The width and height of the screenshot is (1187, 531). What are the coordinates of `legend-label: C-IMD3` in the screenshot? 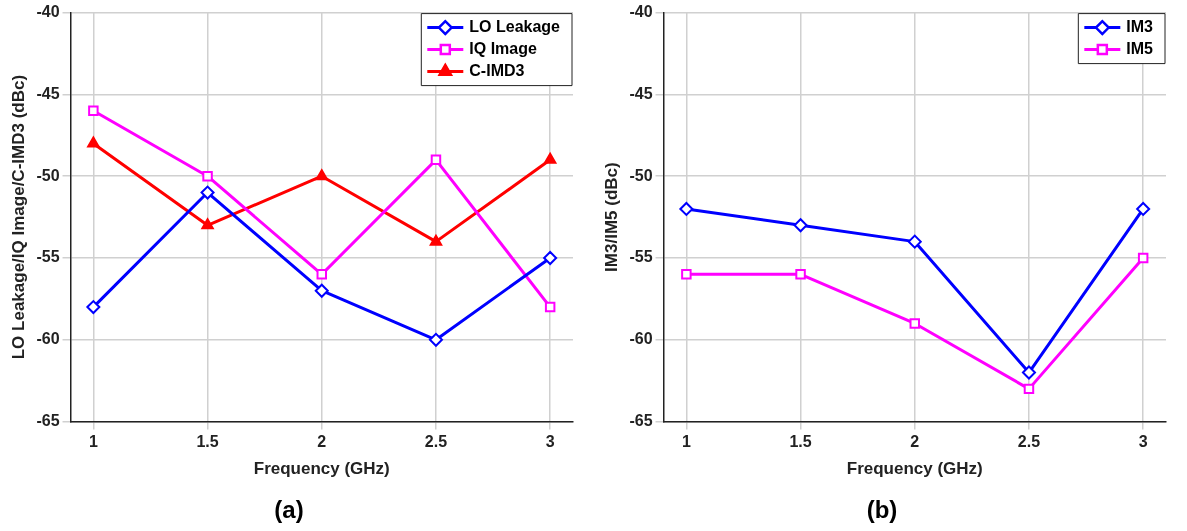 It's located at (497, 71).